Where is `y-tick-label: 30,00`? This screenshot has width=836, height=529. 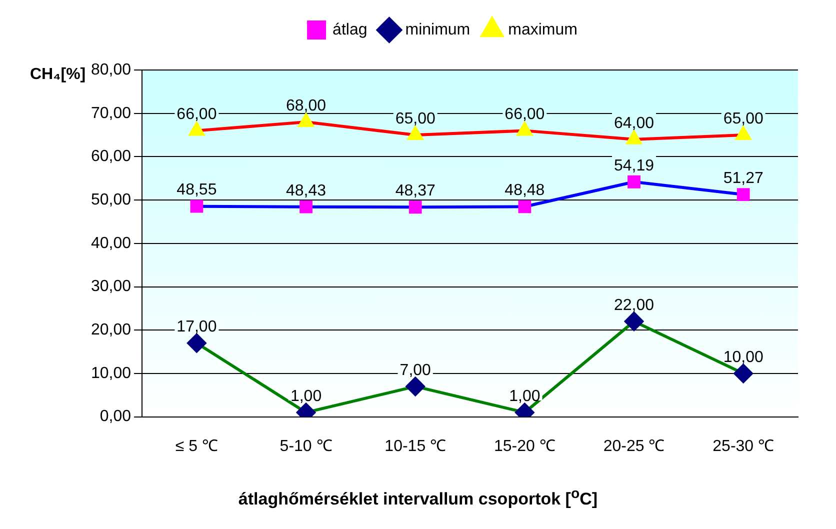 y-tick-label: 30,00 is located at coordinates (111, 287).